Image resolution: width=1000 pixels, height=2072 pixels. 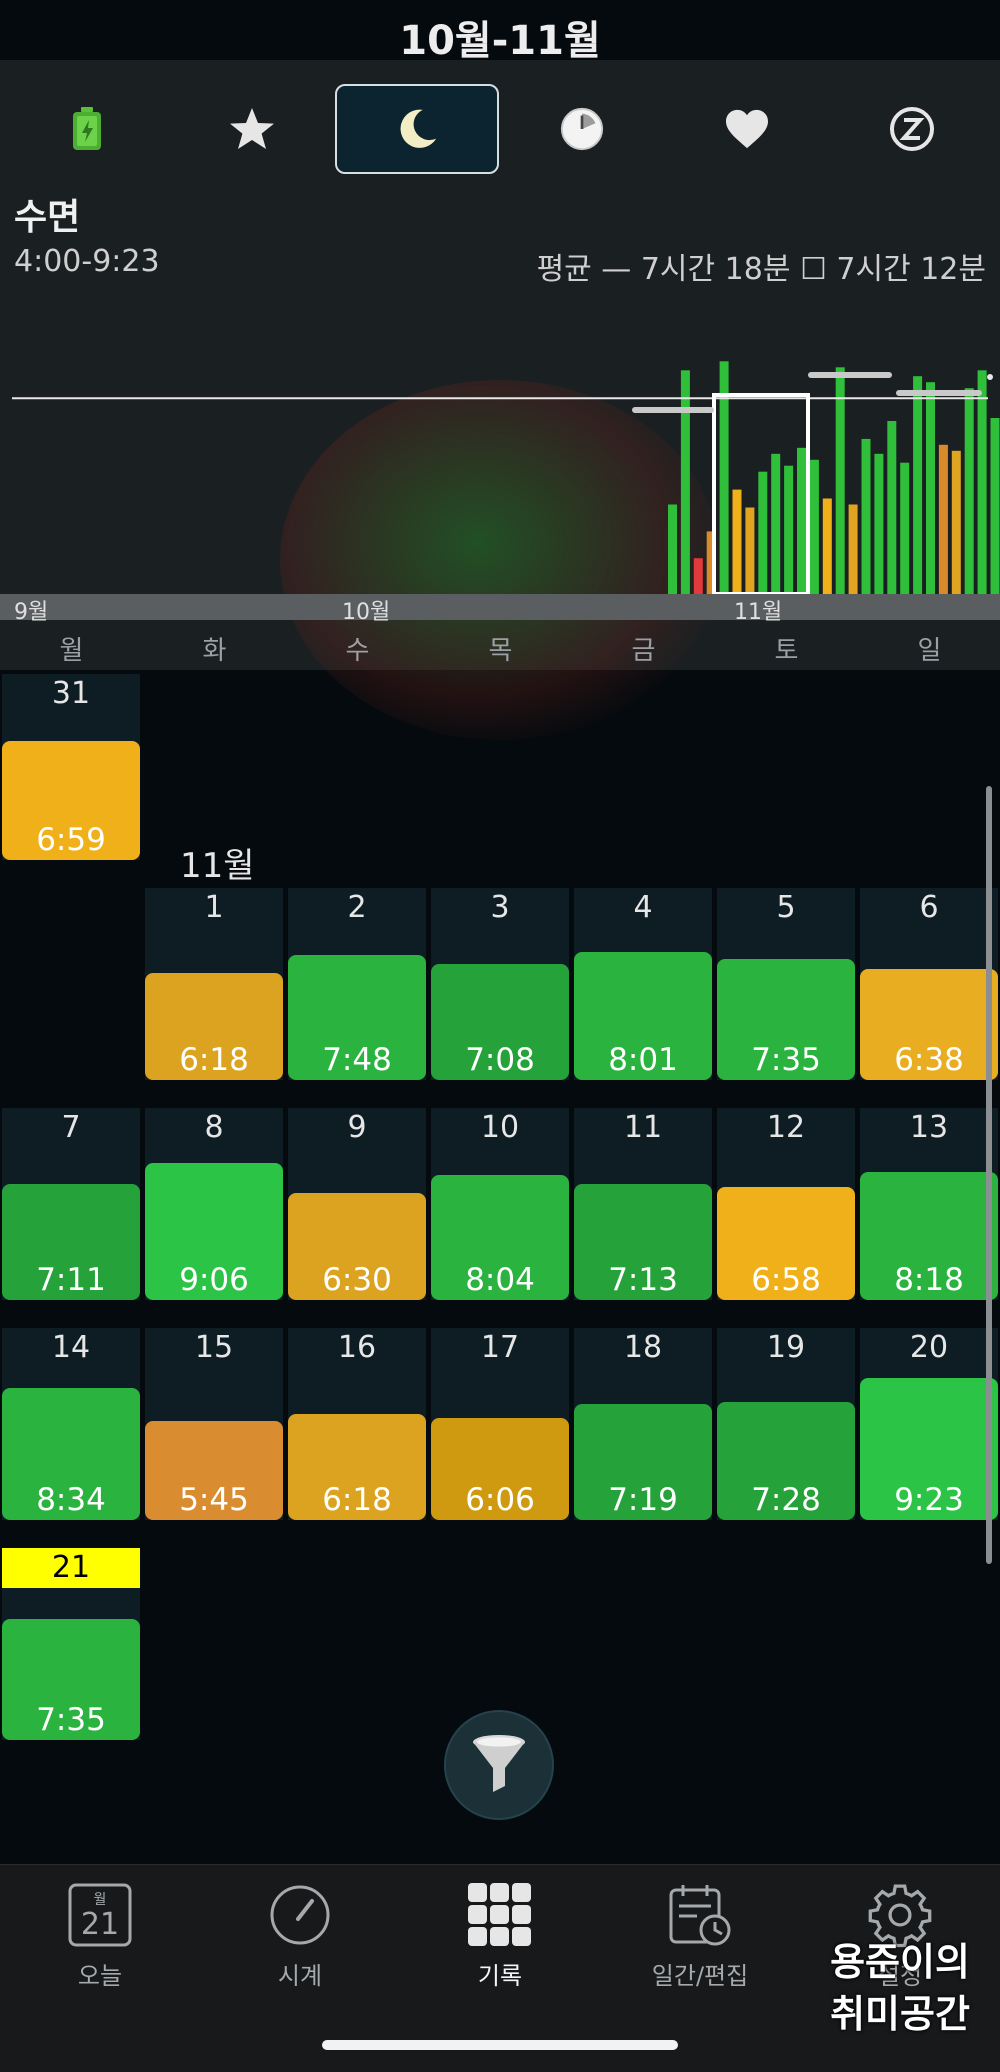 What do you see at coordinates (929, 1449) in the screenshot?
I see `sleep-duration-bar: 9:23` at bounding box center [929, 1449].